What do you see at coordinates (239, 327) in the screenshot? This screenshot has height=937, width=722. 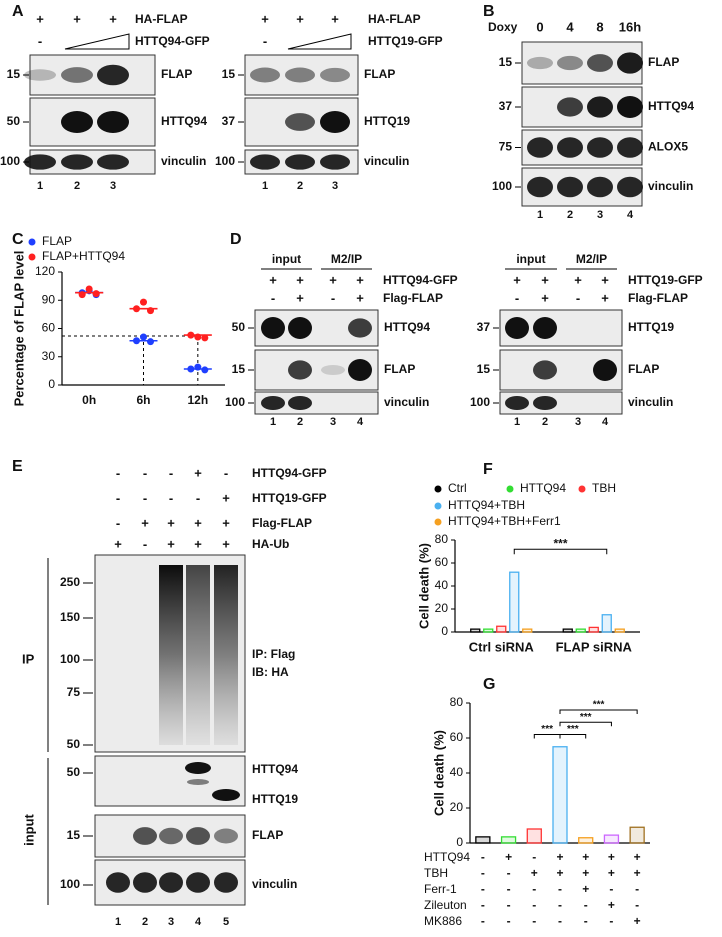 I see `mw-marker: 50` at bounding box center [239, 327].